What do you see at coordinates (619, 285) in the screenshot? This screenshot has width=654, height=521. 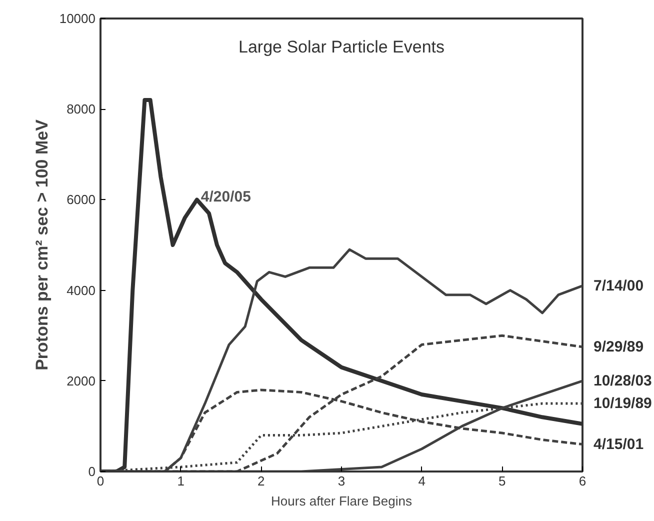 I see `series-label: 7/14/00` at bounding box center [619, 285].